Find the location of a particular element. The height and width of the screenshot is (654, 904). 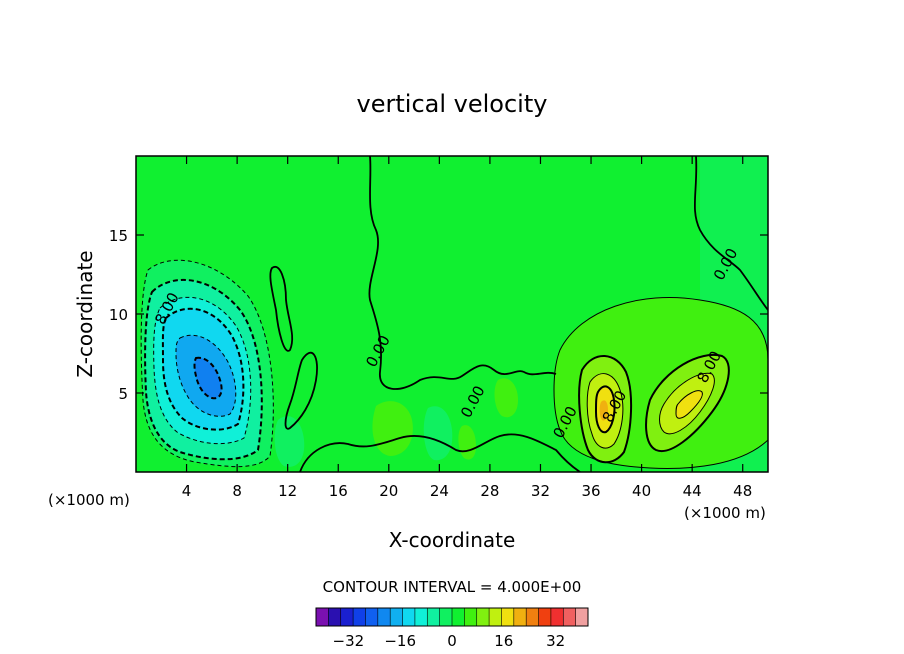

contour-line-plus16 is located at coordinates (605, 409).